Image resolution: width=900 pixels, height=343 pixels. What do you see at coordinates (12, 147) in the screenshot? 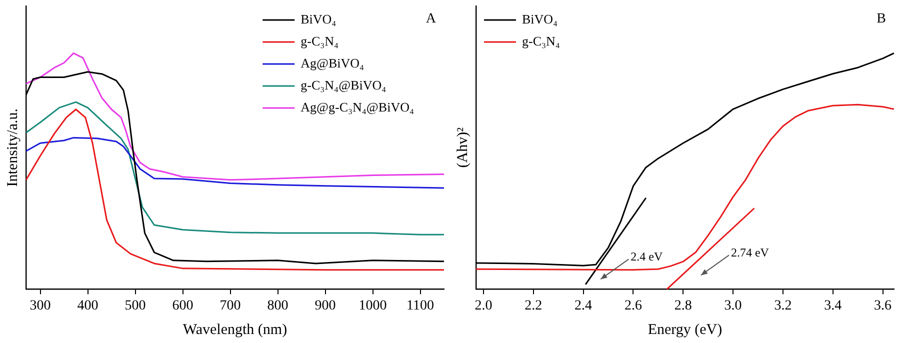
I see `y-axis-title: Intensity/a.u.` at bounding box center [12, 147].